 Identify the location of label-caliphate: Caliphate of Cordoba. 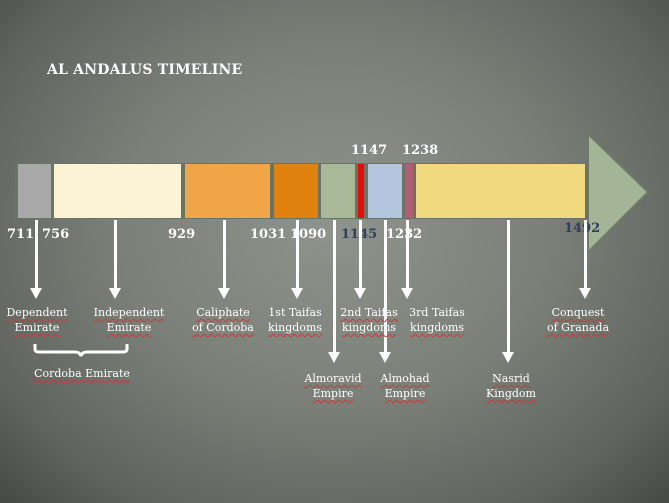
(223, 320).